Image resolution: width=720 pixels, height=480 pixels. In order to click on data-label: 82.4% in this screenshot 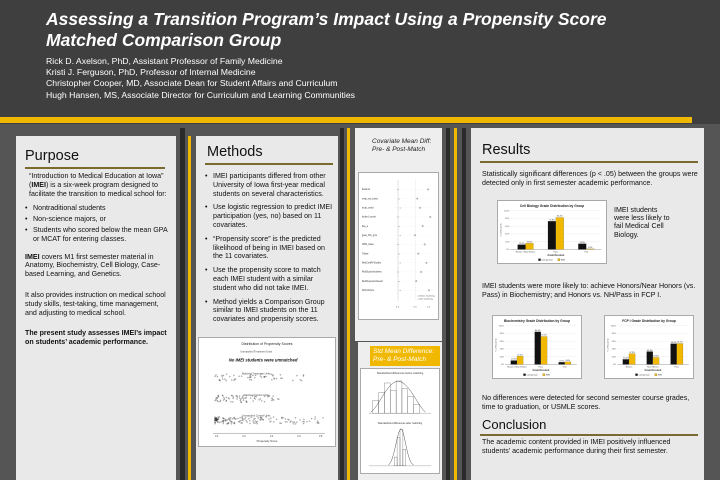, I will do `click(560, 217)`.